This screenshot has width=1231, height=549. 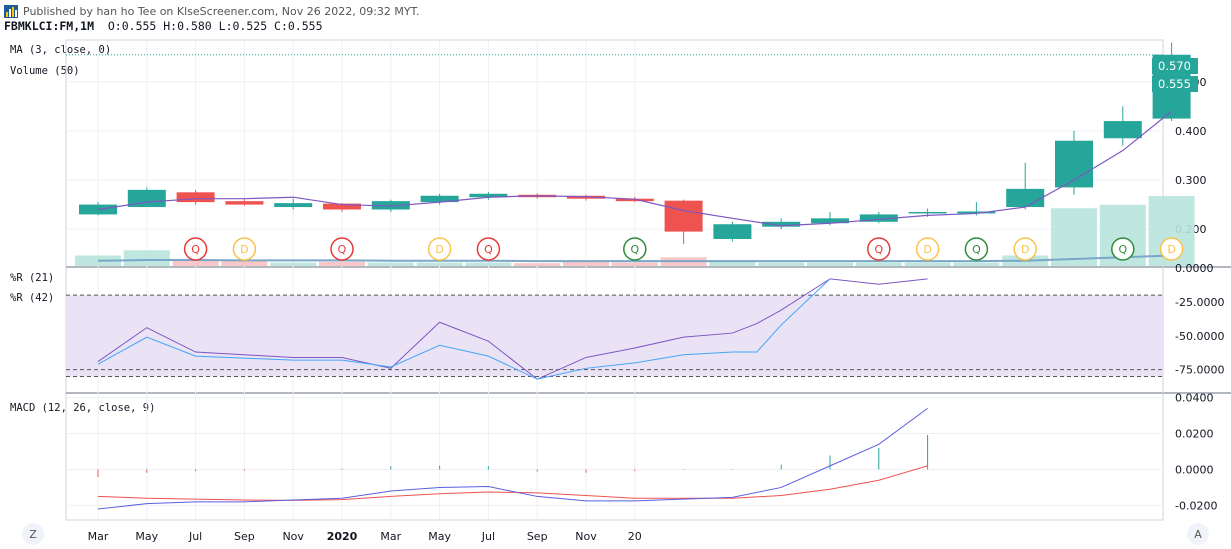 What do you see at coordinates (1194, 469) in the screenshot?
I see `macd-tick-label: 0.0000` at bounding box center [1194, 469].